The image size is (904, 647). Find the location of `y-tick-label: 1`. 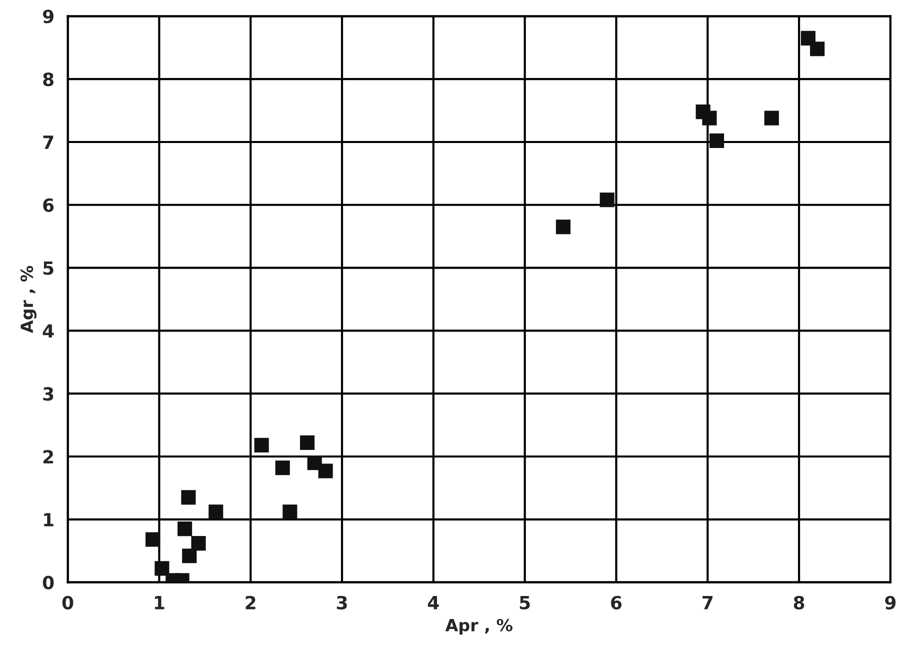

y-tick-label: 1 is located at coordinates (49, 519).